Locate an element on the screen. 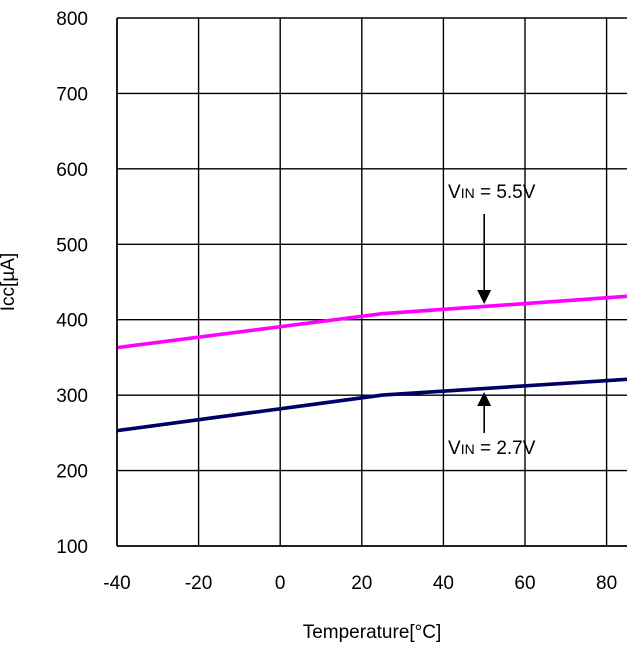  y-tick-label: 400 is located at coordinates (72, 321).